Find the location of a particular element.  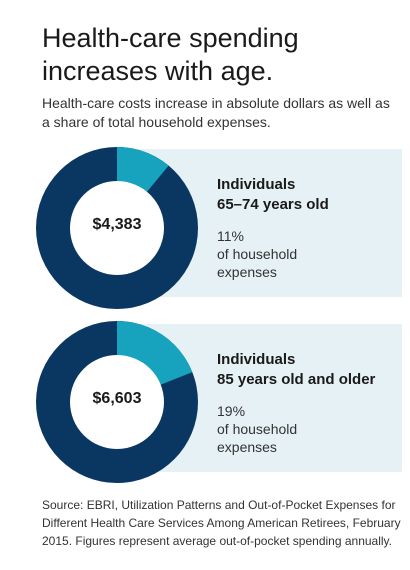

group-label-line: 65–74 years old is located at coordinates (273, 204).